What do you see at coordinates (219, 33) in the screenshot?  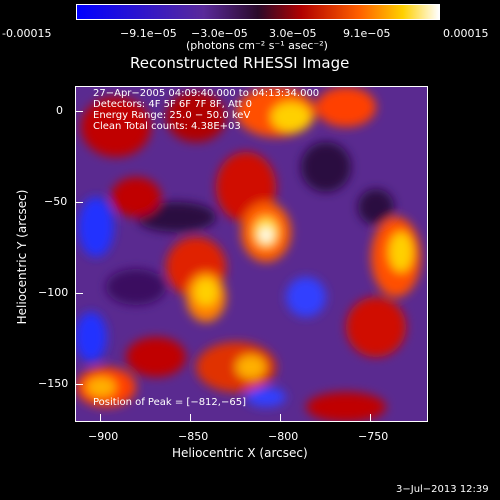 I see `colorbar-tick-label: −3.0e−05` at bounding box center [219, 33].